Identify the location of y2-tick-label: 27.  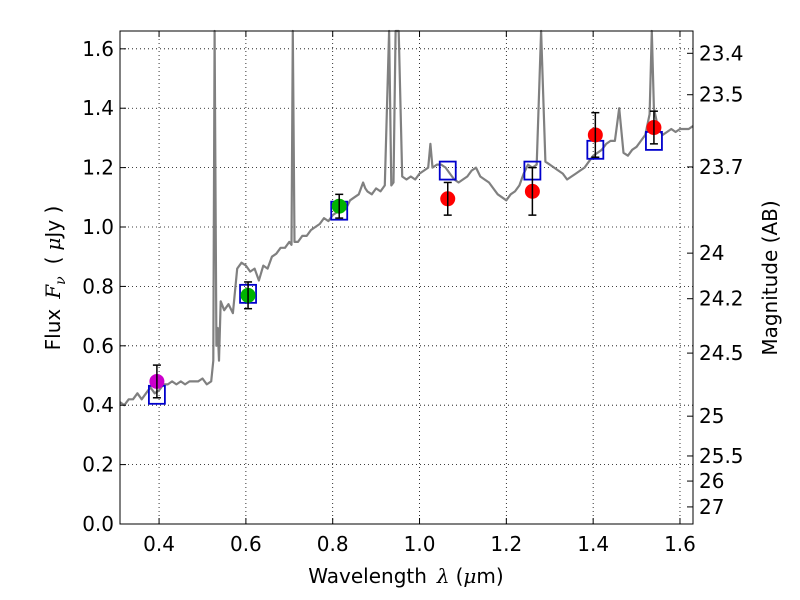
(711, 507).